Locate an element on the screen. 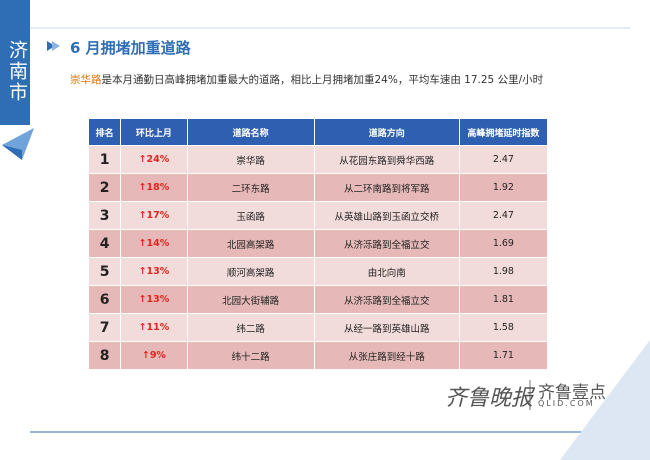 The image size is (650, 460). cell-dir: 从经一路到英雄山路 is located at coordinates (386, 327).